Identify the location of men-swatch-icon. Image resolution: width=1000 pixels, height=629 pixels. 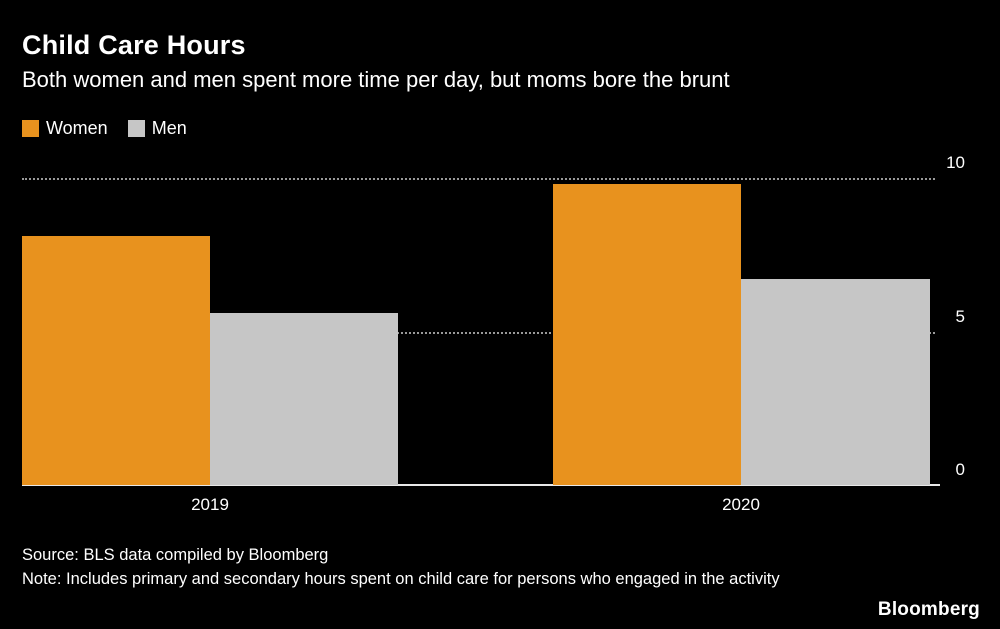
(136, 128).